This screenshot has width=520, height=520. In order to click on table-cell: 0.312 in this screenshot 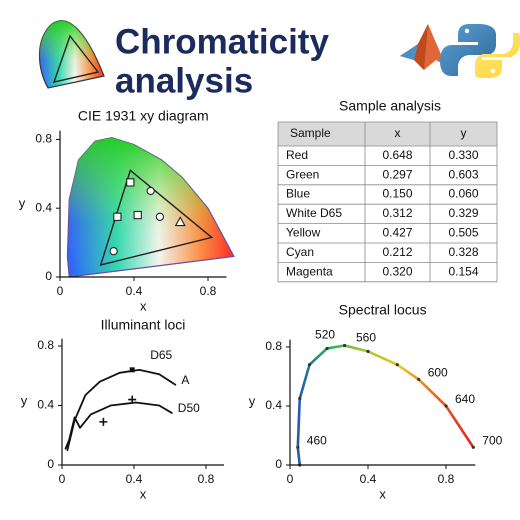, I will do `click(397, 213)`.